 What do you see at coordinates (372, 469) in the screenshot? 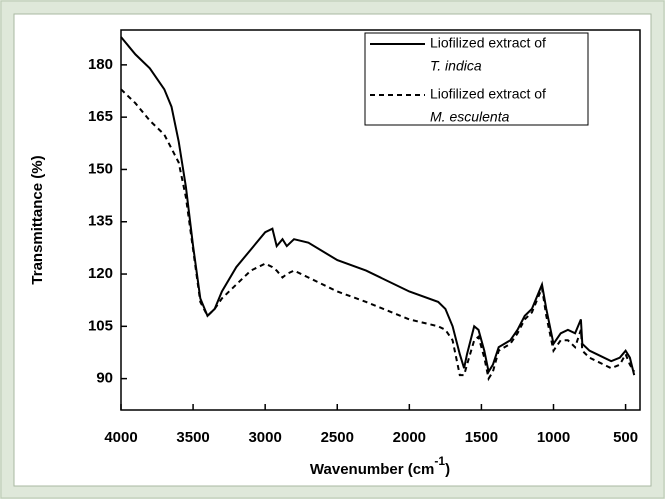
I see `x-label-main: Wavenumber (cm` at bounding box center [372, 469].